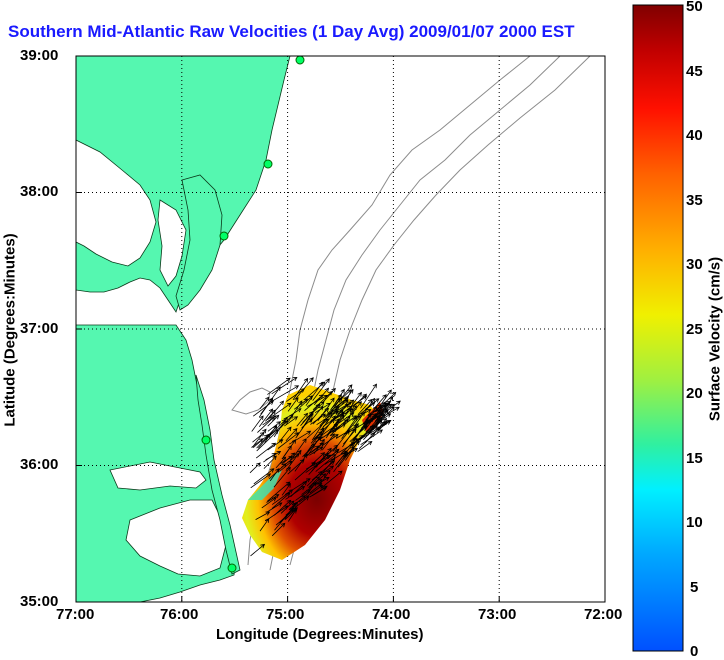  Describe the element at coordinates (39, 328) in the screenshot. I see `y-tick-label: 37:00` at that location.